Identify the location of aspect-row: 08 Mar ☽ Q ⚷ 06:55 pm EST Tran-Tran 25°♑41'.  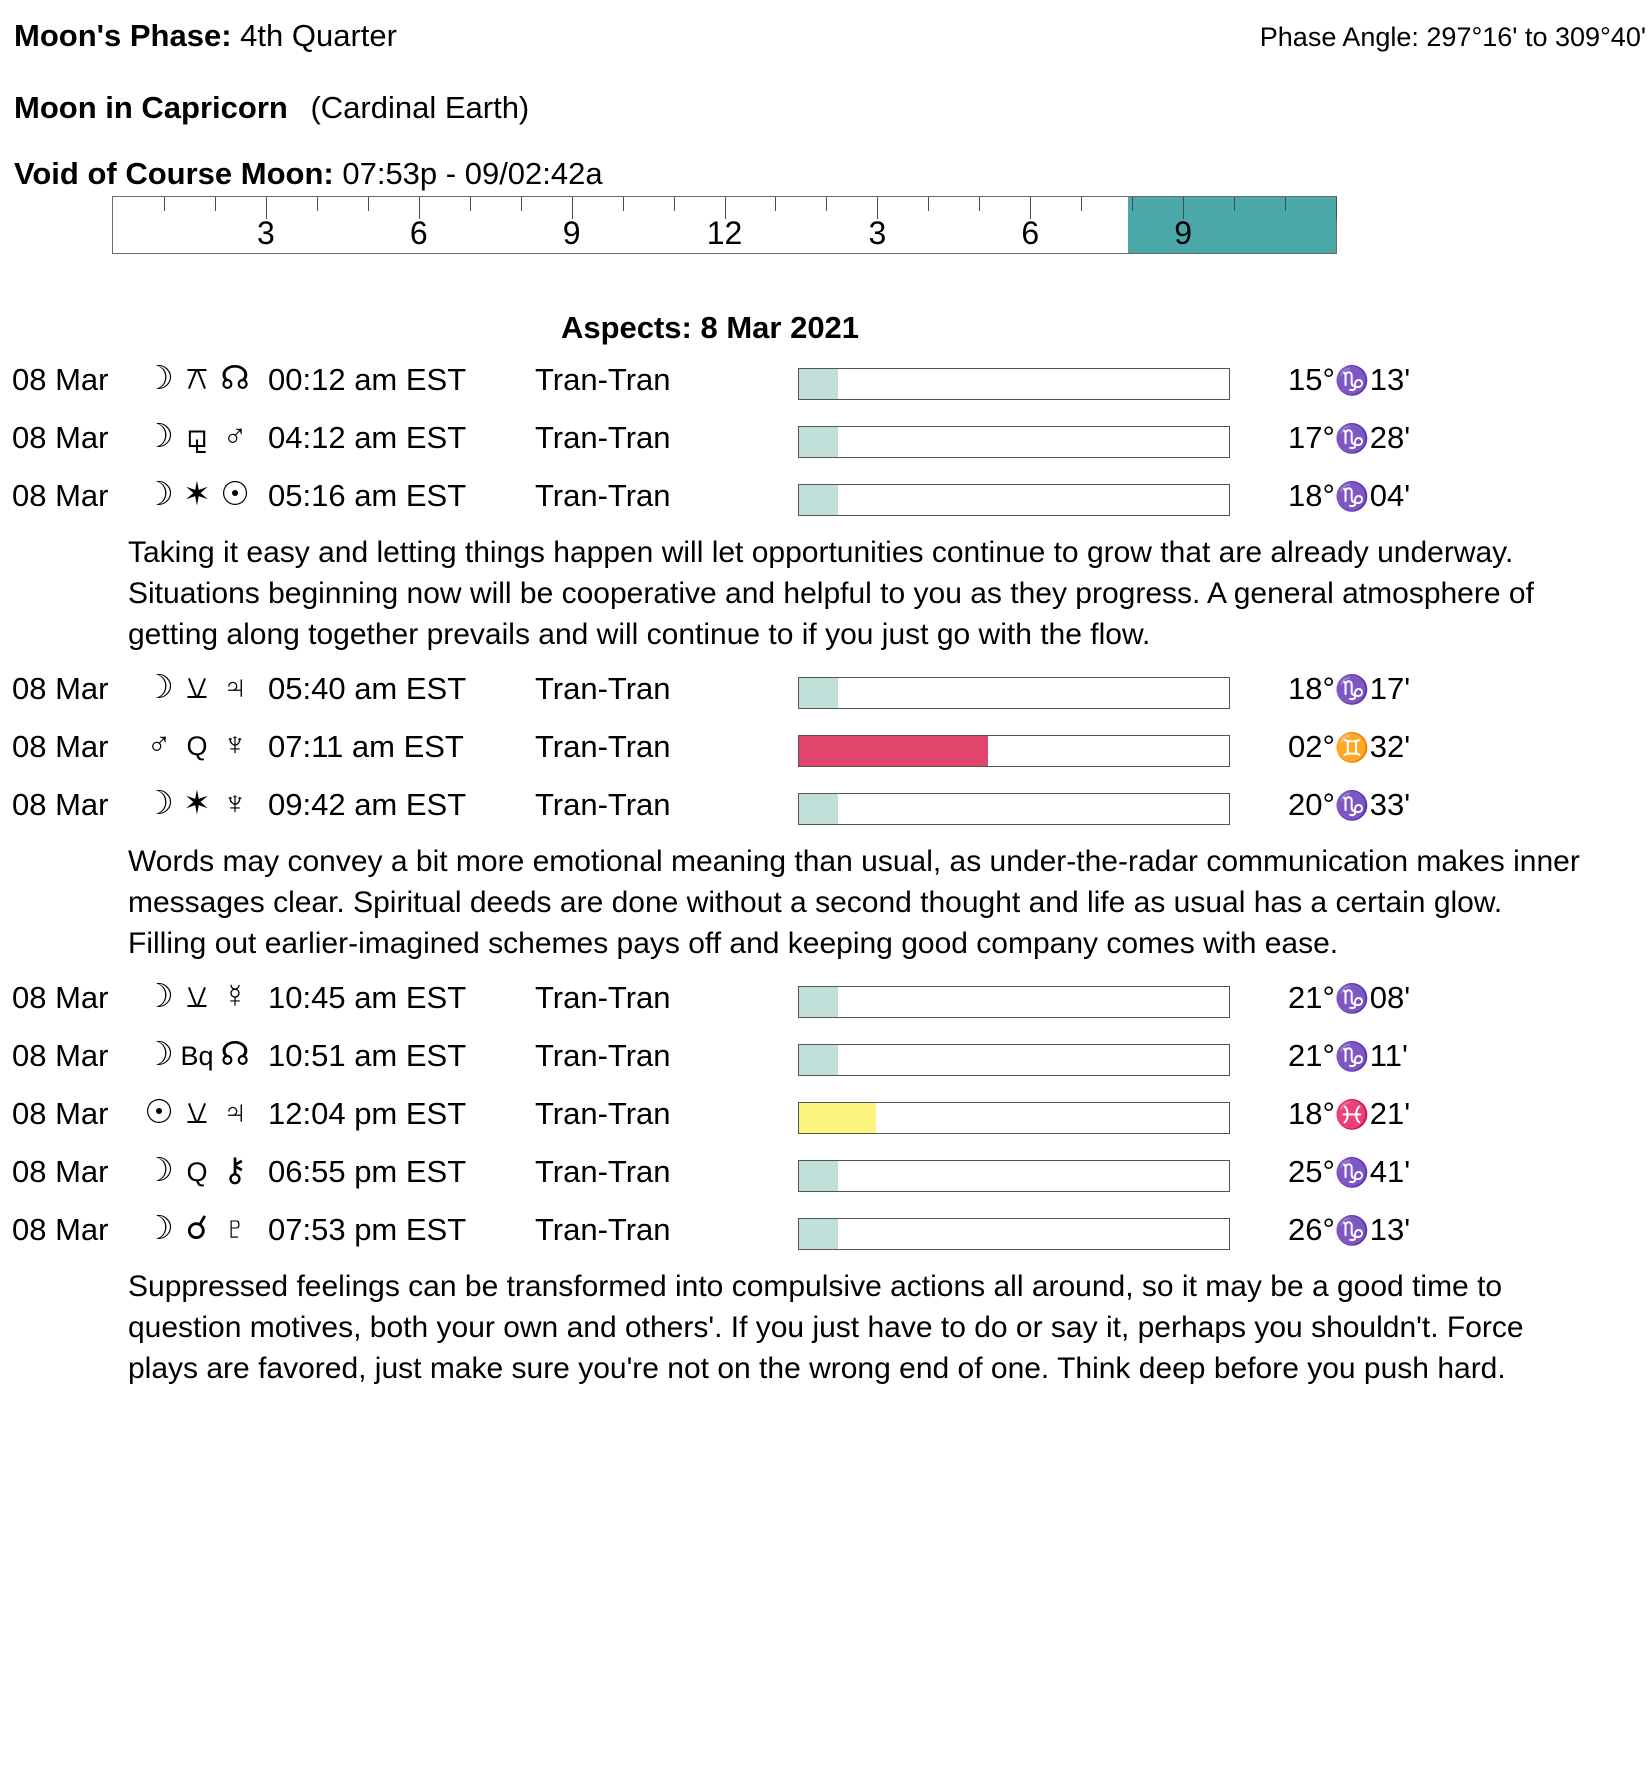
(825, 1177).